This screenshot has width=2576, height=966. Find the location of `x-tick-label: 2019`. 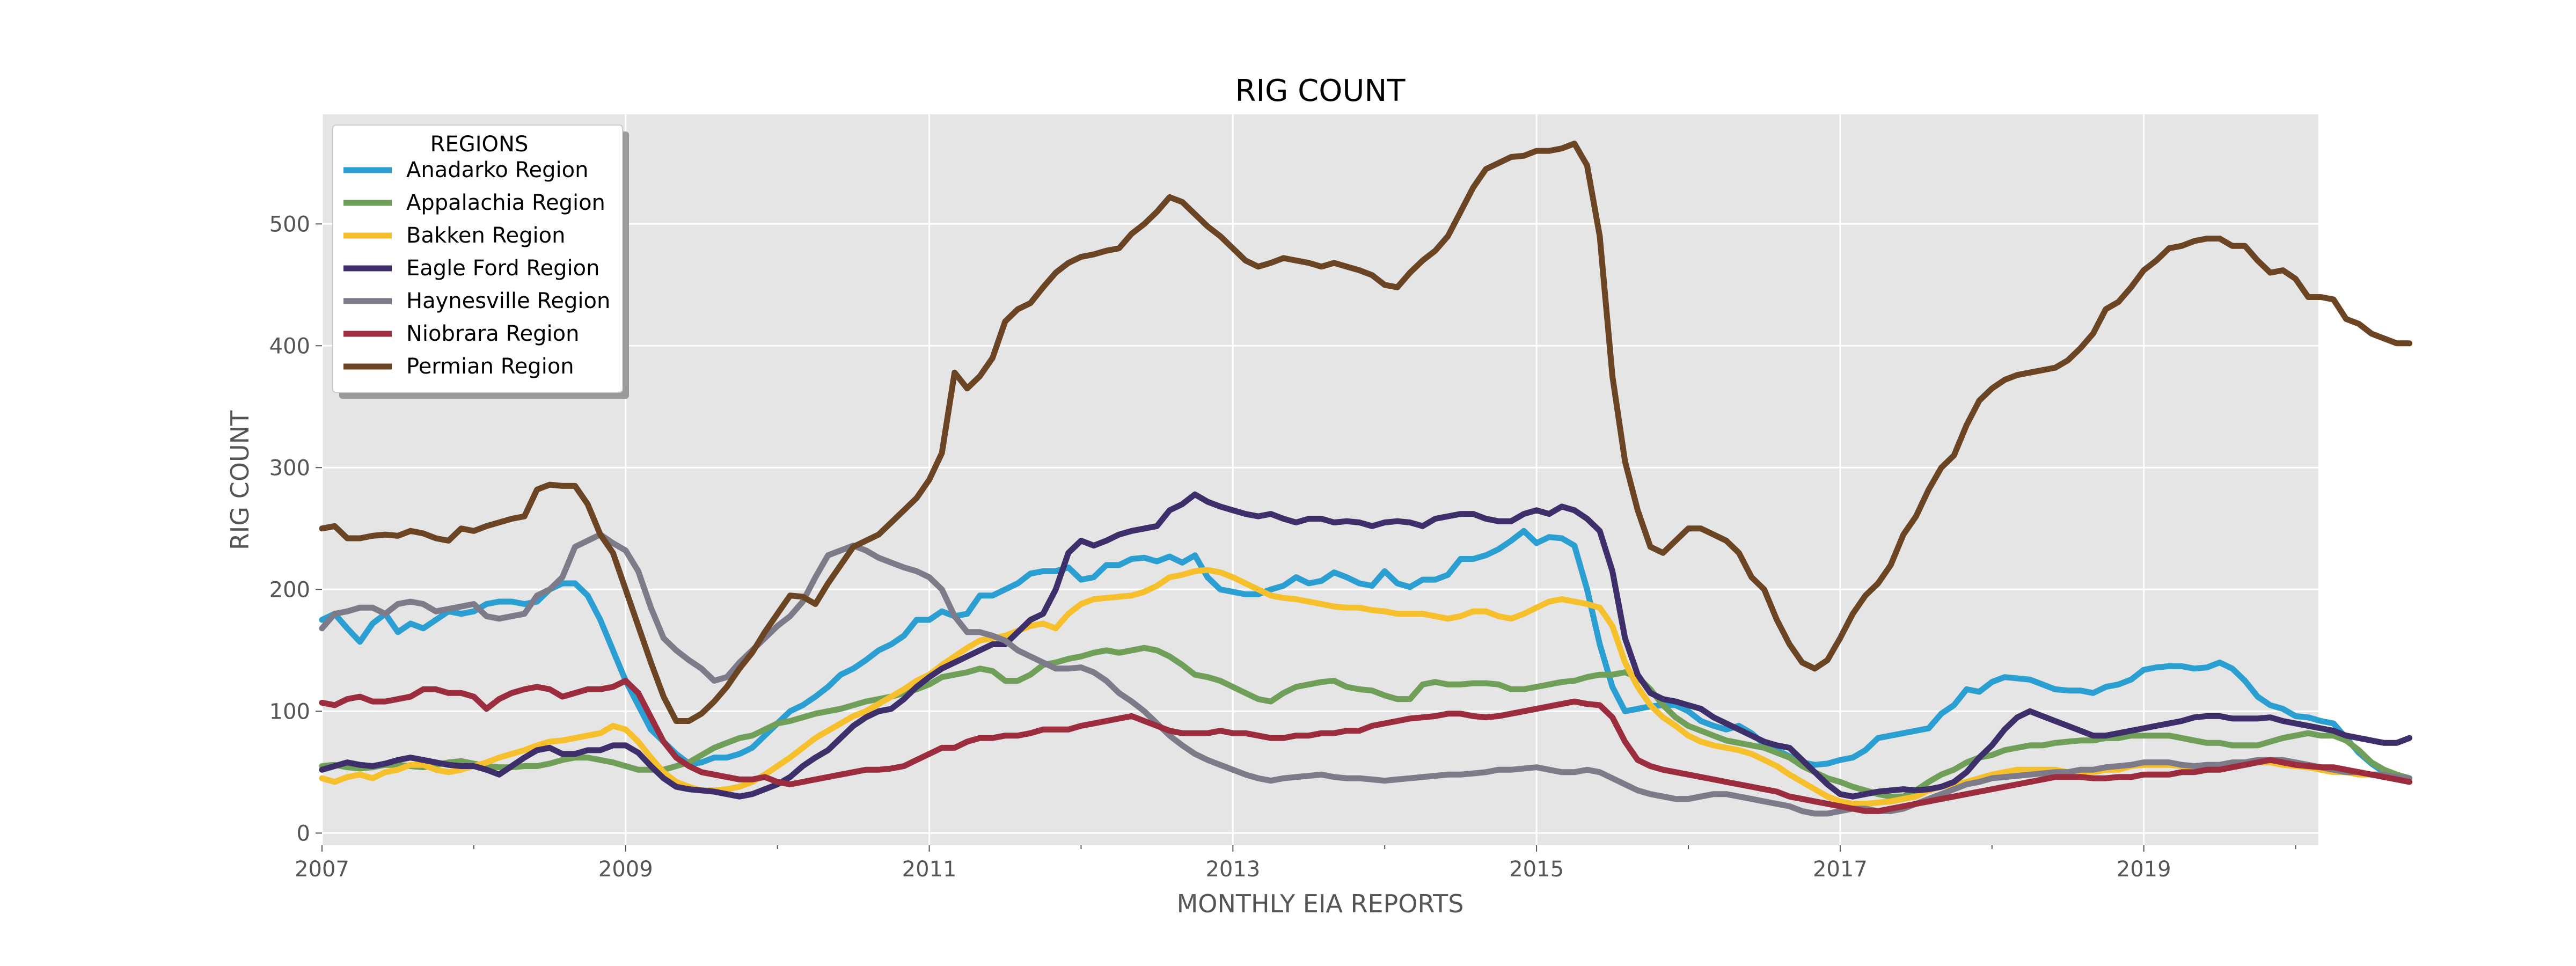

x-tick-label: 2019 is located at coordinates (2144, 869).